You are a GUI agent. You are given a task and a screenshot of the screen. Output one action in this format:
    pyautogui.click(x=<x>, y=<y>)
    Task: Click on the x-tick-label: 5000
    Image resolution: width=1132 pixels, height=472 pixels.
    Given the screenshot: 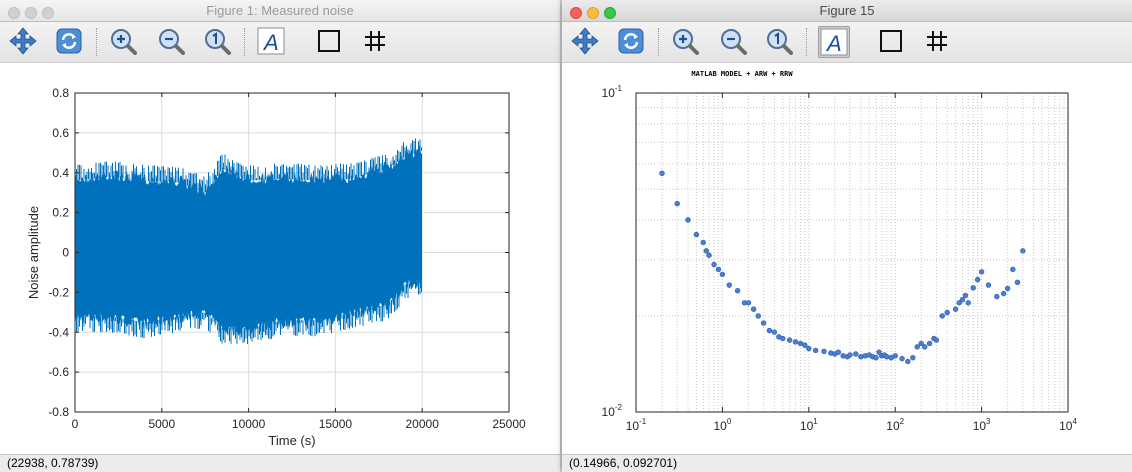 What is the action you would take?
    pyautogui.click(x=161, y=424)
    